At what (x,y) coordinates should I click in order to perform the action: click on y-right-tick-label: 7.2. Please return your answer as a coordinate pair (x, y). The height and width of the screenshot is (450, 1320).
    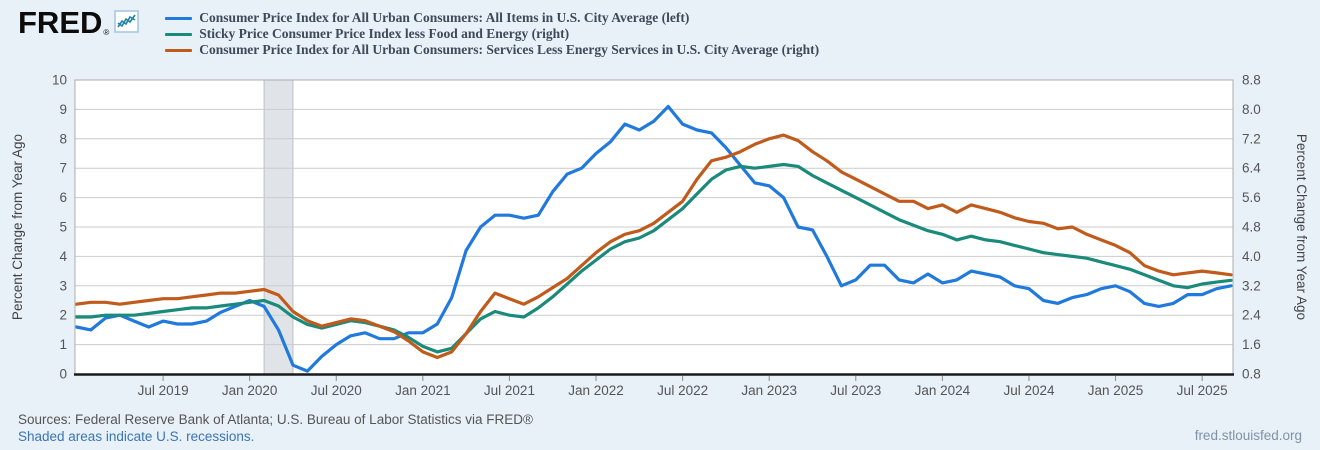
    Looking at the image, I should click on (1251, 138).